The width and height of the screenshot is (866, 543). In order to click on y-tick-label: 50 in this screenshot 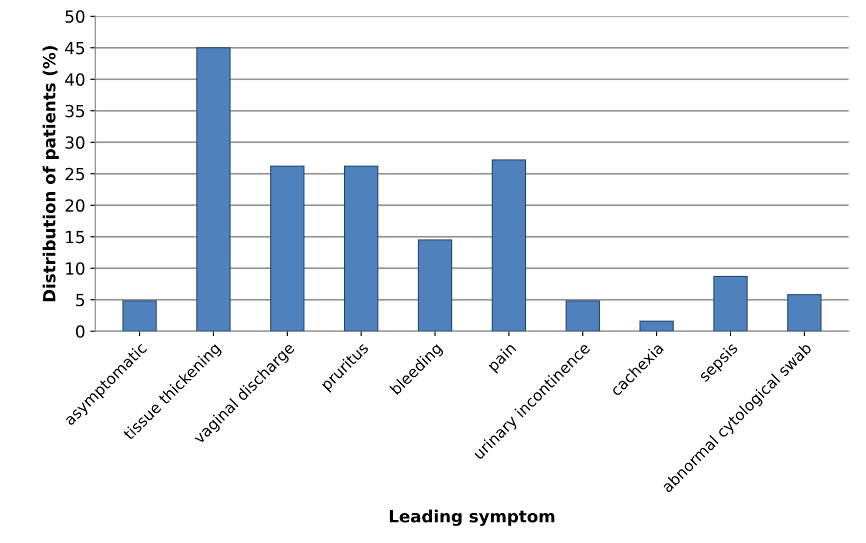, I will do `click(75, 16)`.